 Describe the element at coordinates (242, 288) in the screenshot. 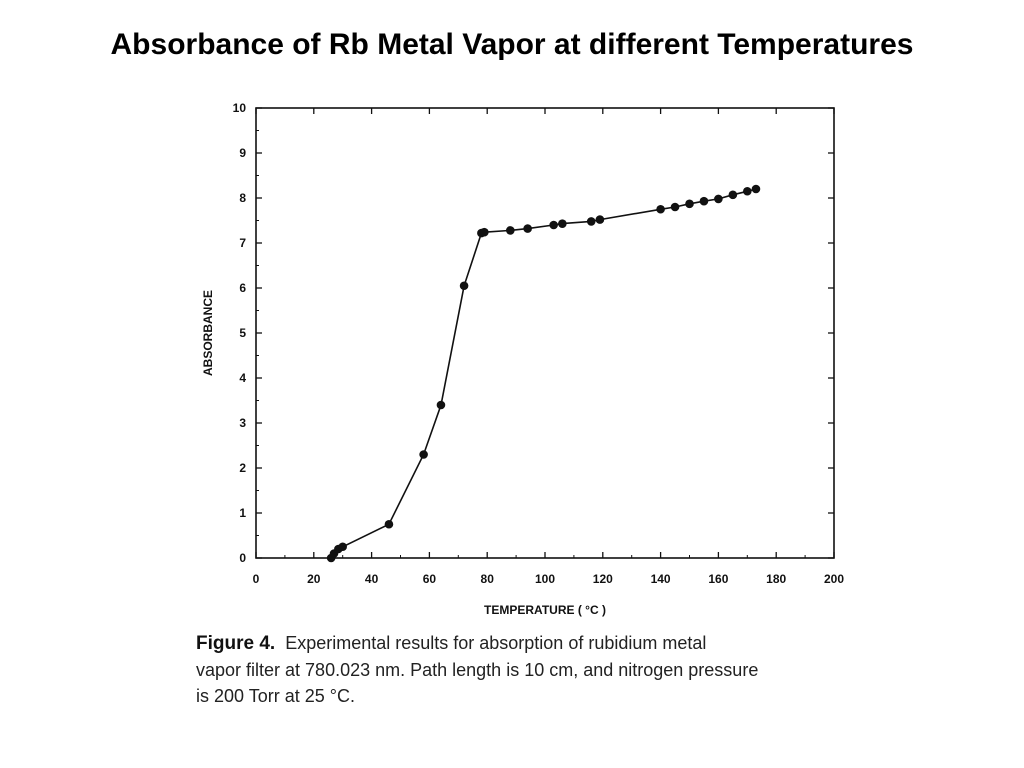

I see `y-tick-label: 6` at that location.